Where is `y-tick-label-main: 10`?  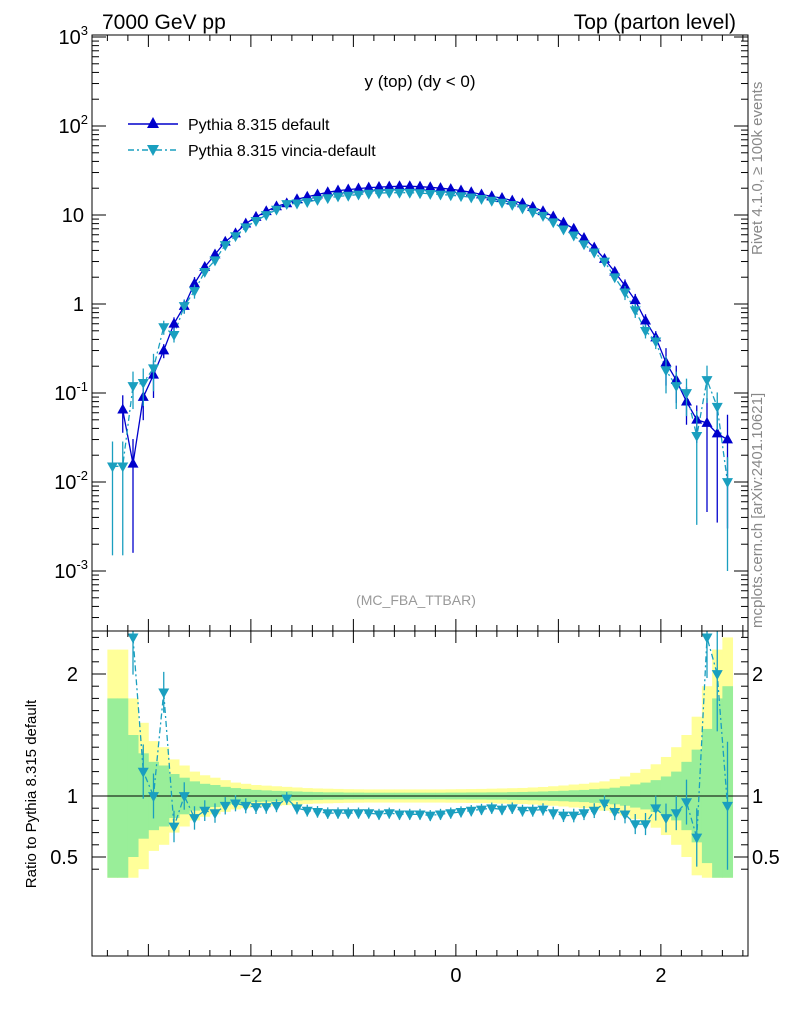
y-tick-label-main: 10 is located at coordinates (73, 216).